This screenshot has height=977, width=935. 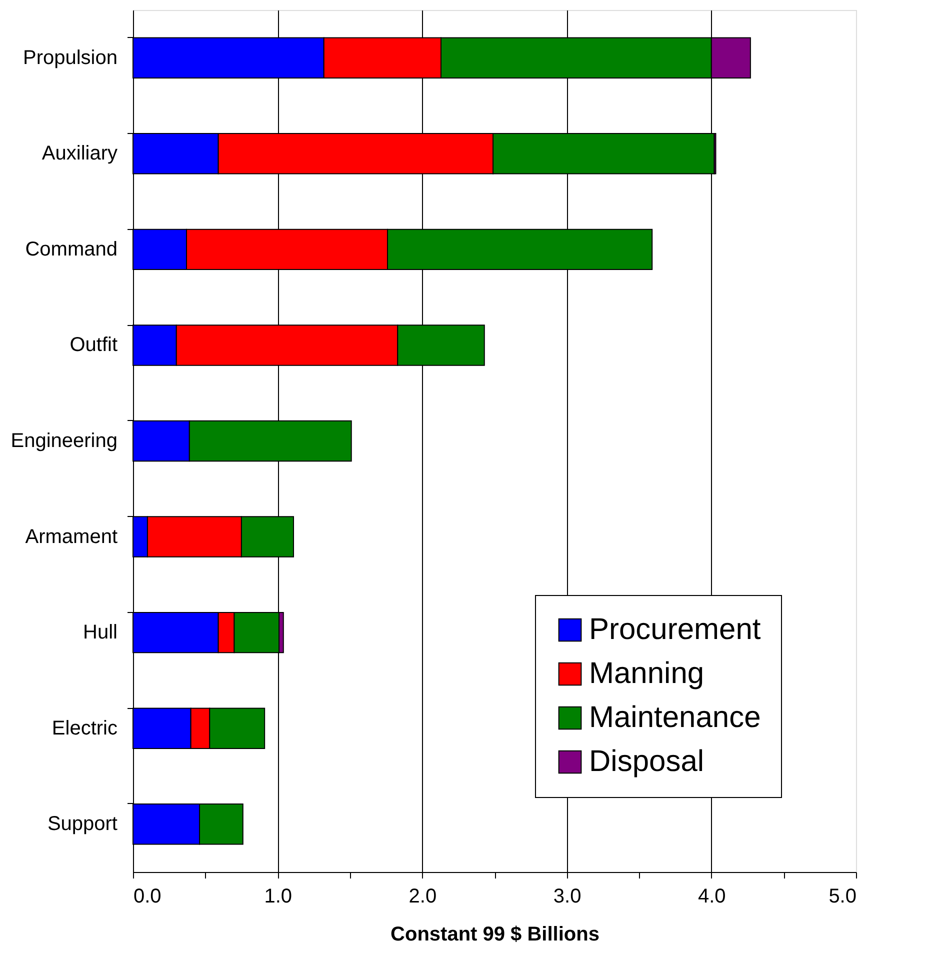 I want to click on y-tick-label: Hull, so click(x=100, y=633).